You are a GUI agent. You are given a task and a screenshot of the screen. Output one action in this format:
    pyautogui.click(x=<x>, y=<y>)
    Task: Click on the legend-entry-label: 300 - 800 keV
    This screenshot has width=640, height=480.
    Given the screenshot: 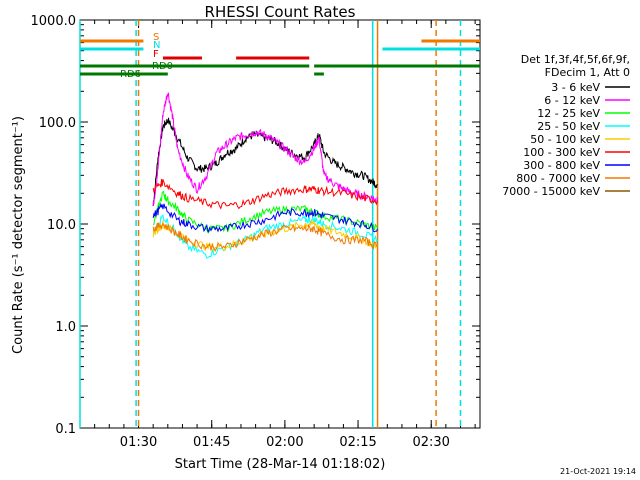 What is the action you would take?
    pyautogui.click(x=561, y=165)
    